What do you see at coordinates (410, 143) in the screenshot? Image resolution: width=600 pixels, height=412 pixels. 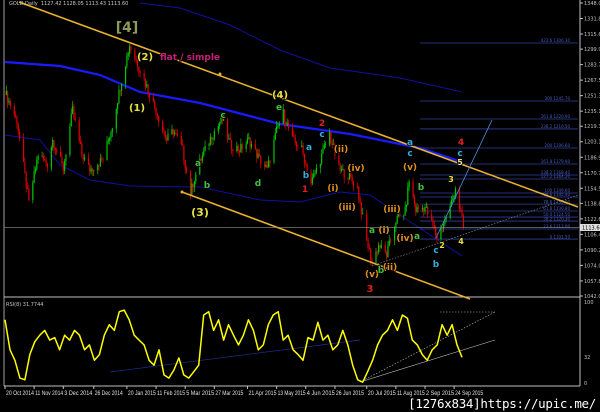 I see `wave-label: a` at bounding box center [410, 143].